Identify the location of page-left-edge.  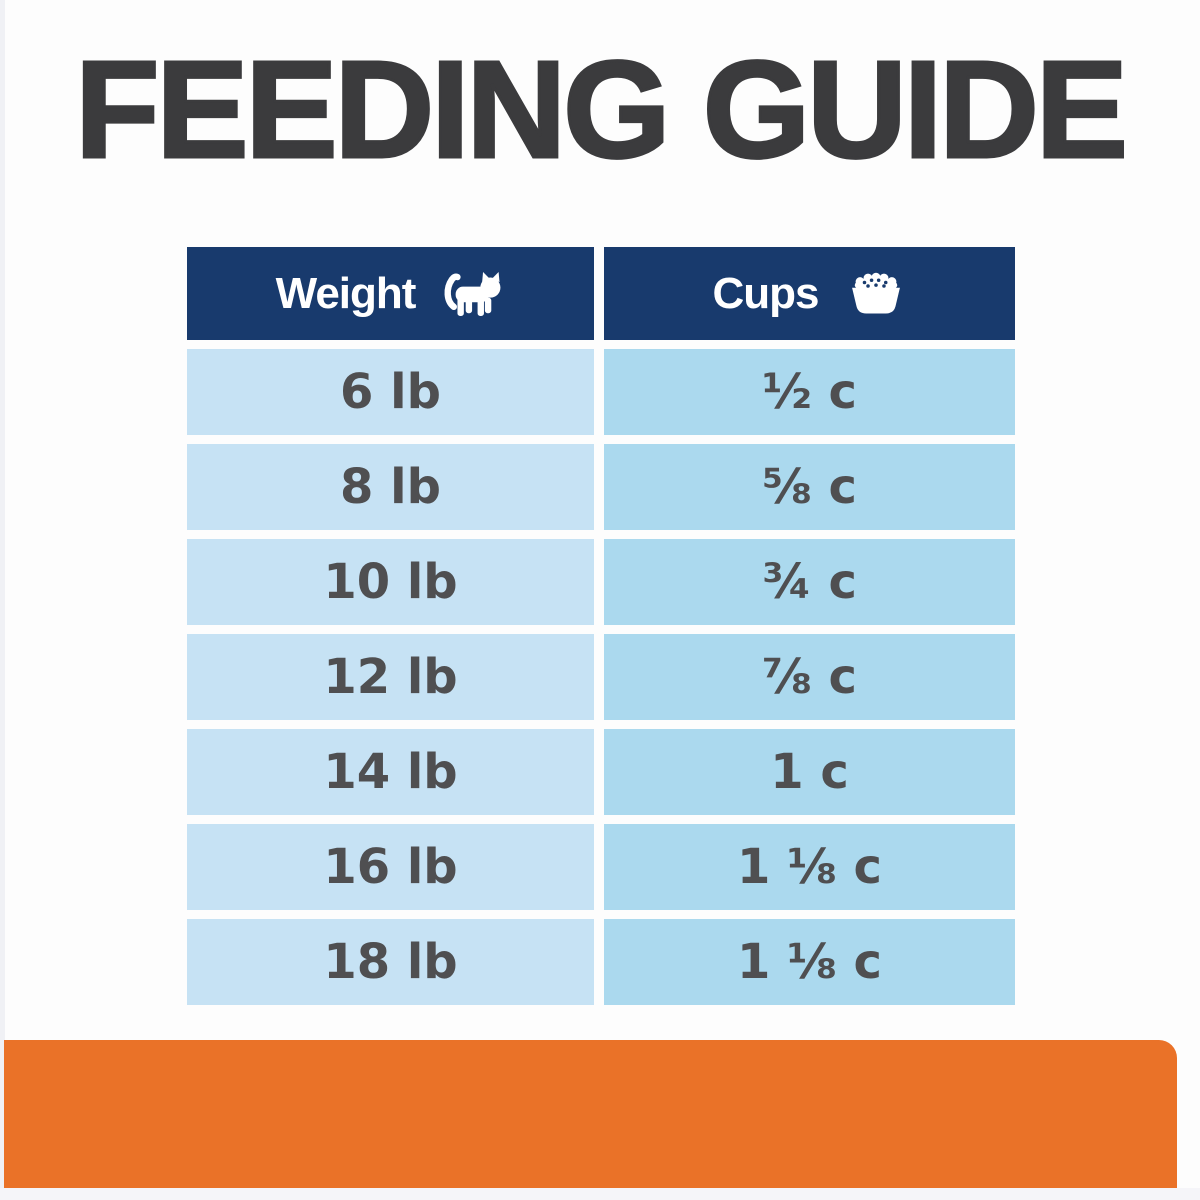
(2, 600).